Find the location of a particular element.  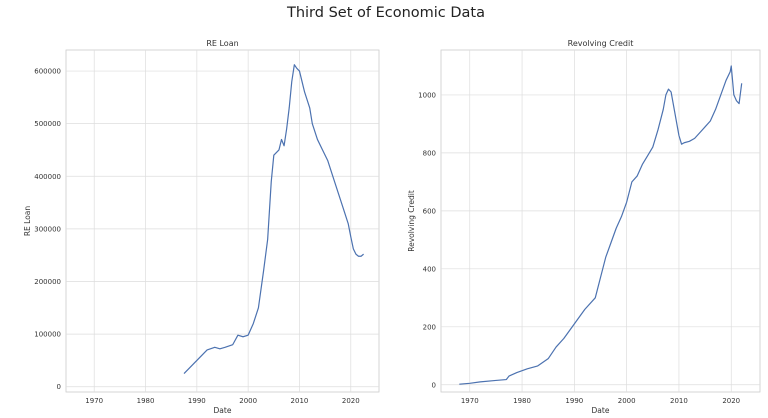

revolving-credit-y-tick-label: 200 is located at coordinates (429, 327).